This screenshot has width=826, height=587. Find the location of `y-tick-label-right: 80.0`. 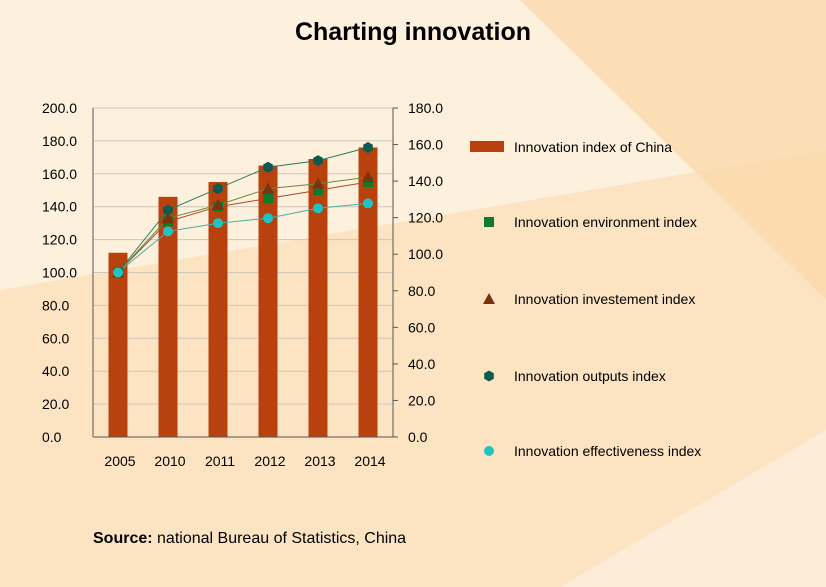

y-tick-label-right: 80.0 is located at coordinates (421, 291).